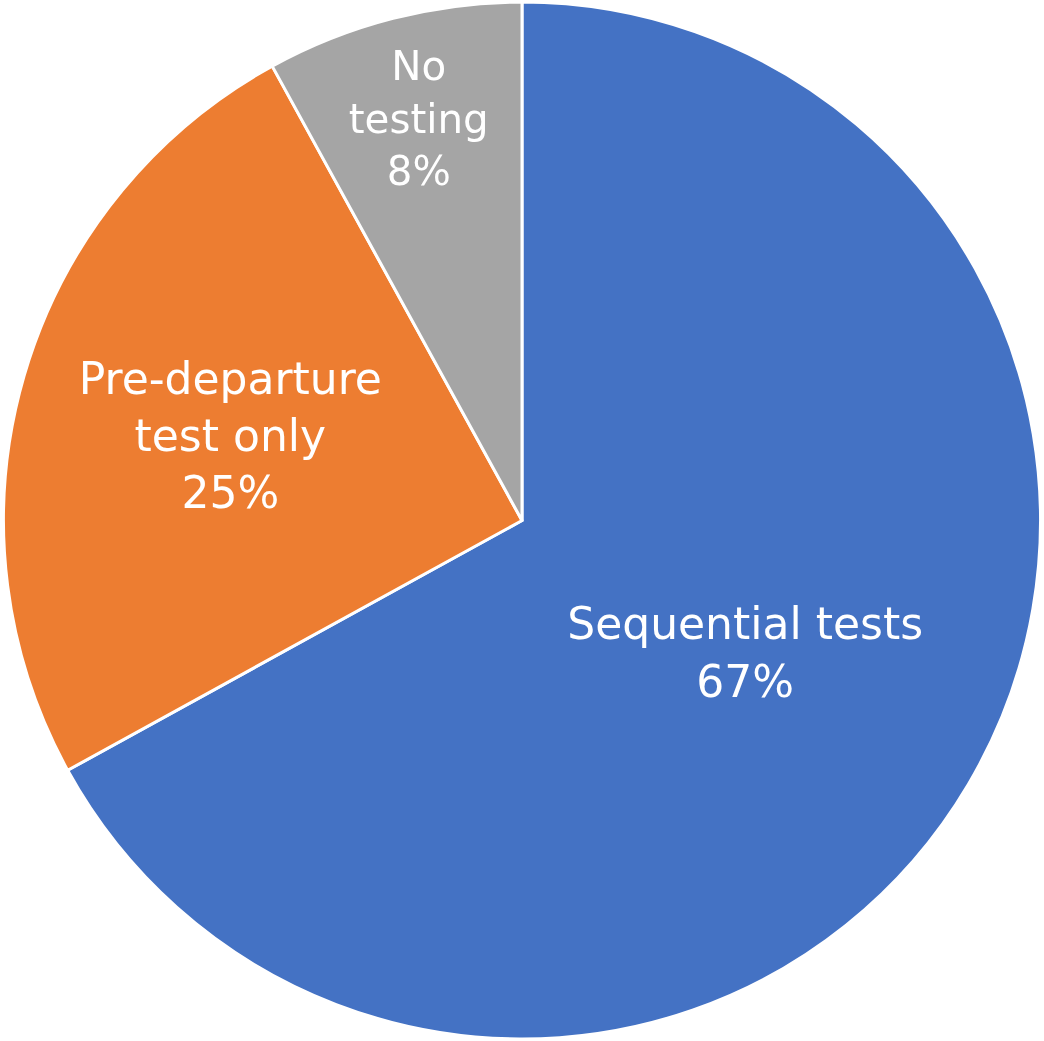 This screenshot has width=1044, height=1041. Describe the element at coordinates (230, 407) in the screenshot. I see `slice-label: Pre-departure test only` at that location.